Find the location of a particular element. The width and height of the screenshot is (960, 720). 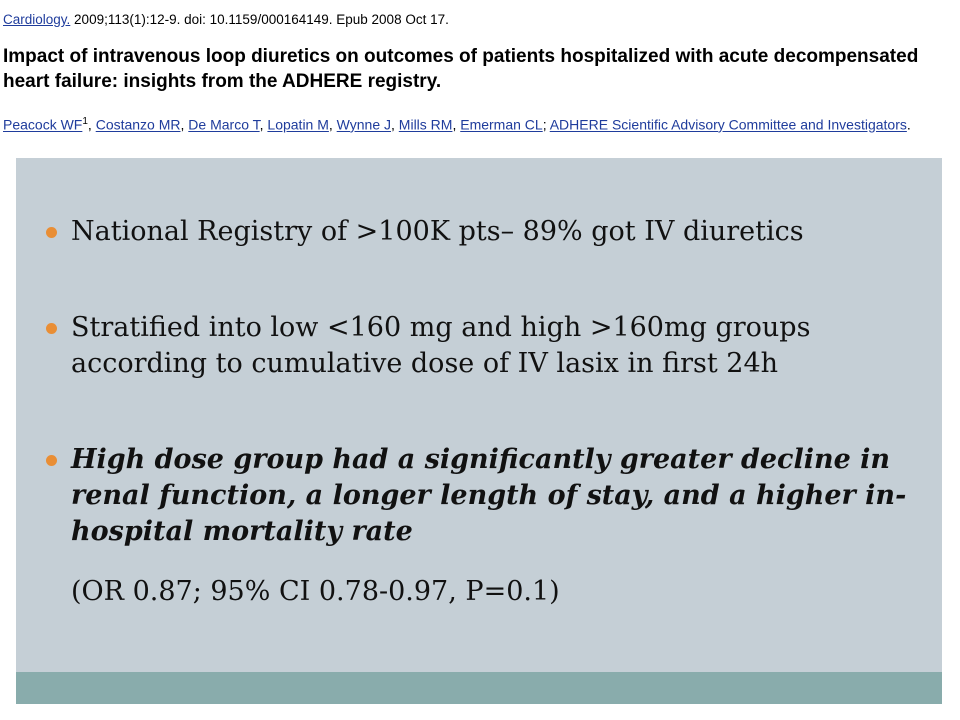

author-link: Peacock WF is located at coordinates (43, 124).